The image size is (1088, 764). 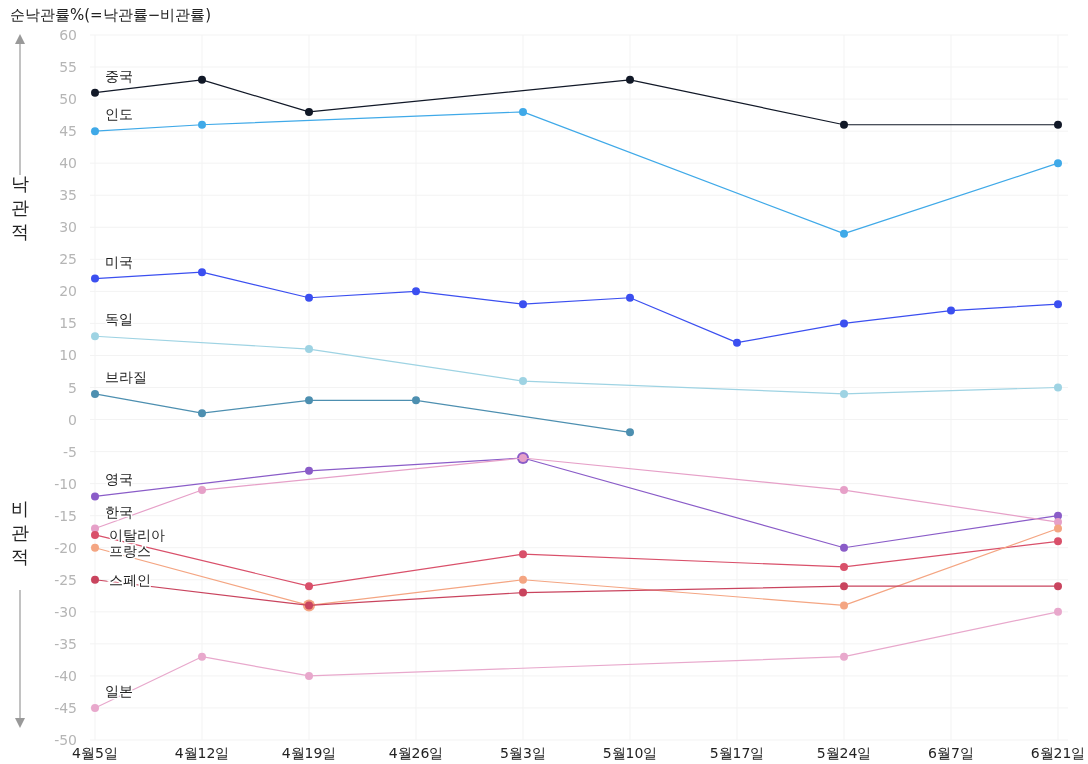 I want to click on x-tick-label: 4월19일, so click(x=309, y=753).